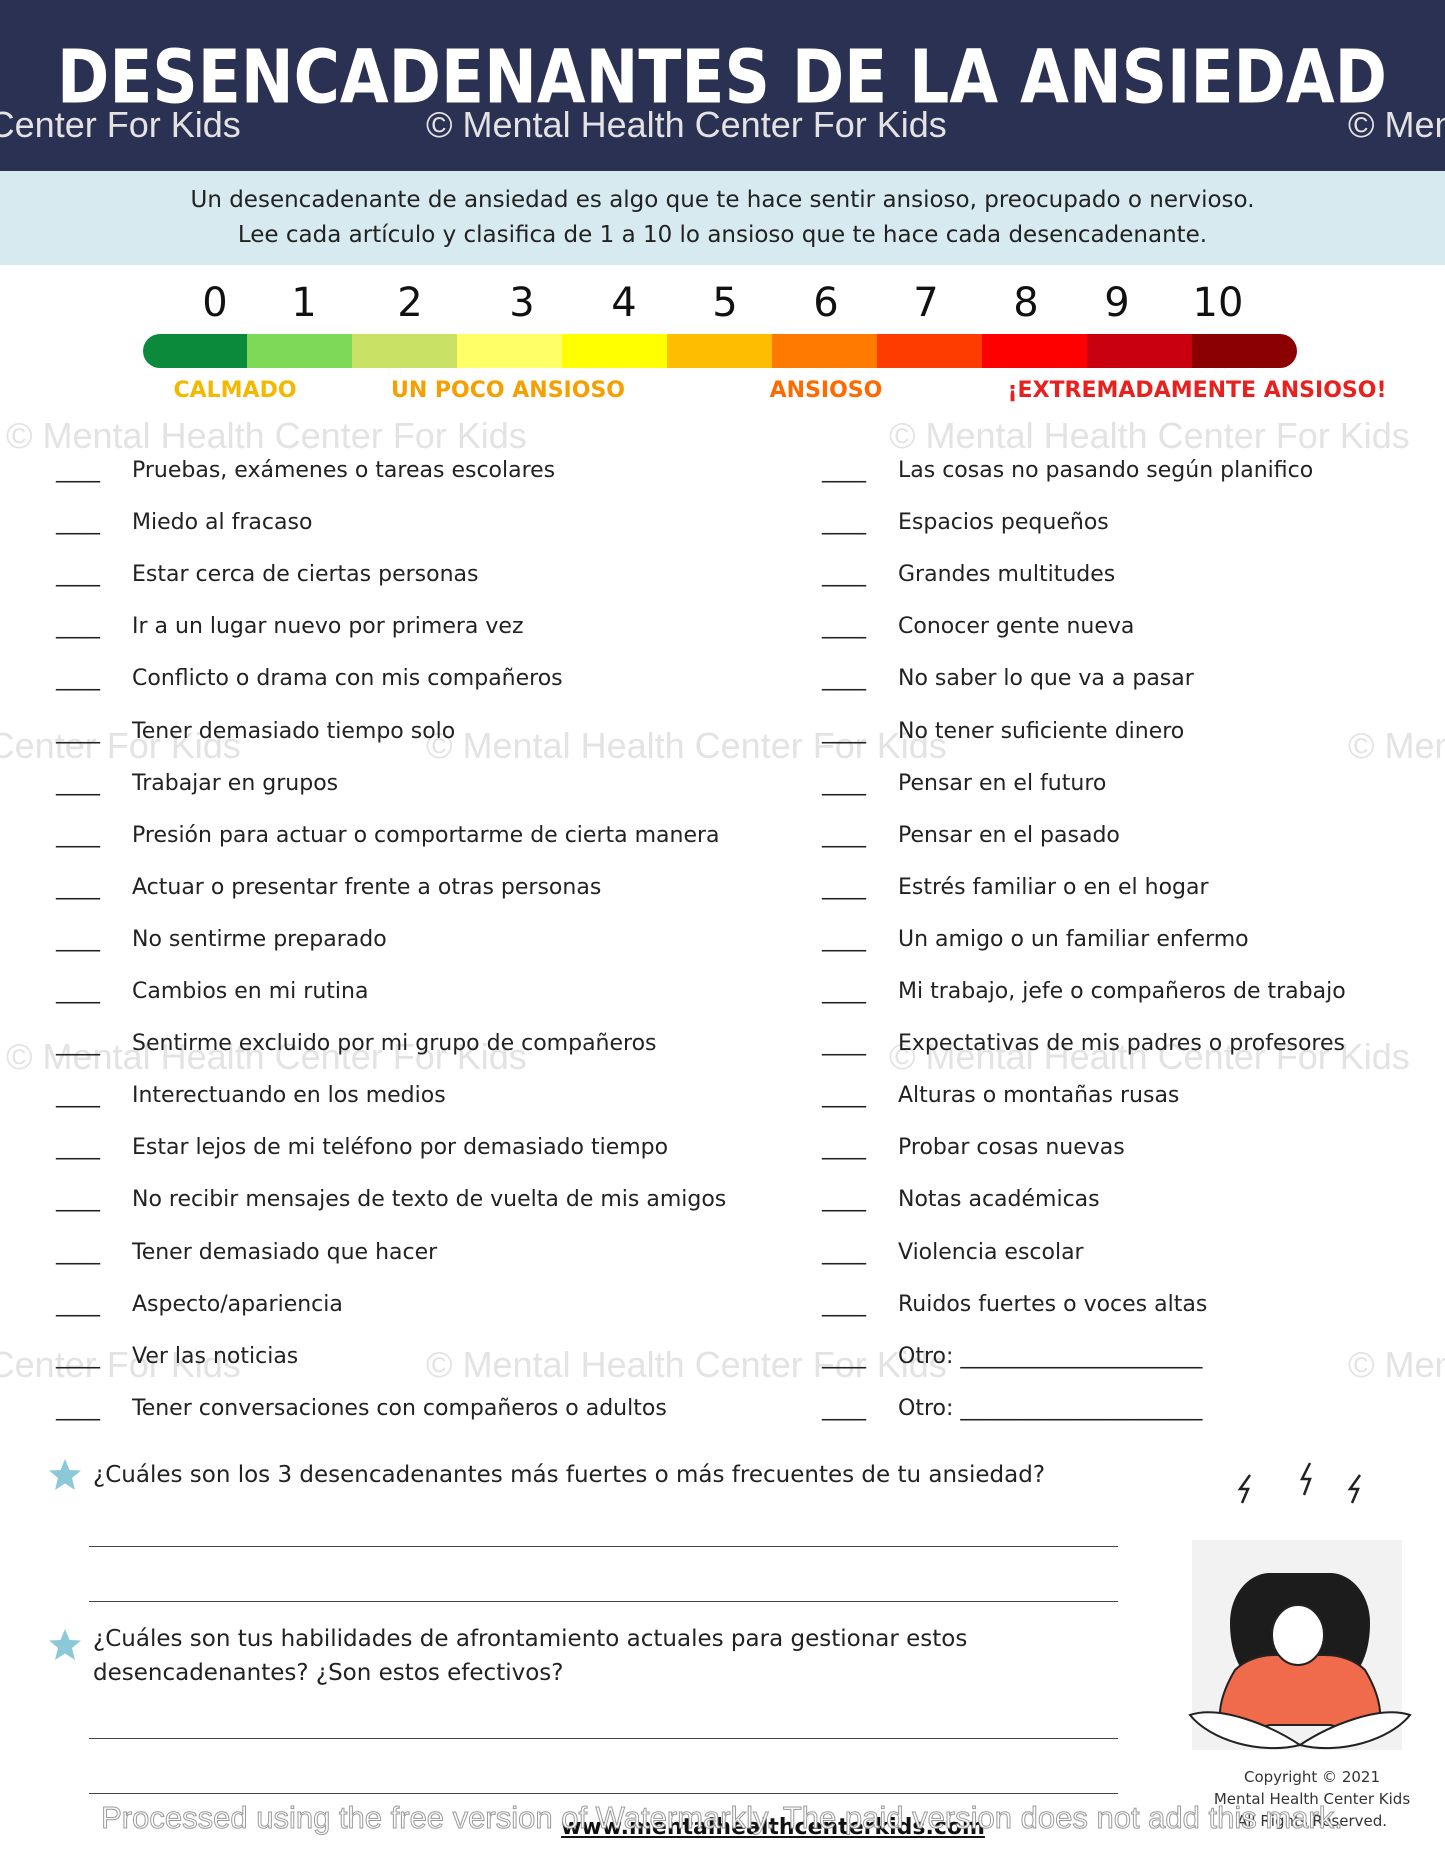  What do you see at coordinates (624, 303) in the screenshot?
I see `scale-number: 4` at bounding box center [624, 303].